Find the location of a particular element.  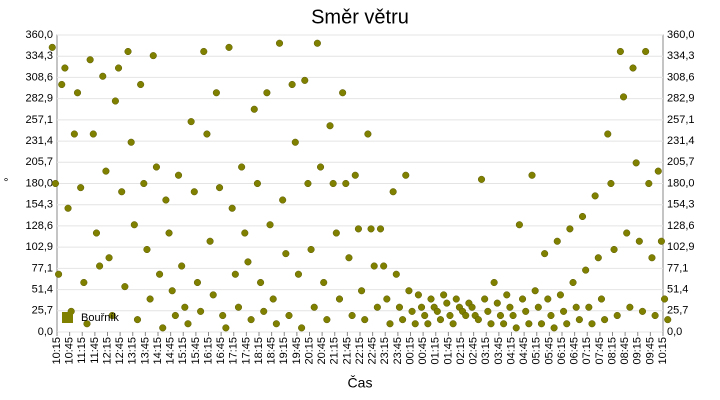

y-tick-label: 231,4 is located at coordinates (39, 141).